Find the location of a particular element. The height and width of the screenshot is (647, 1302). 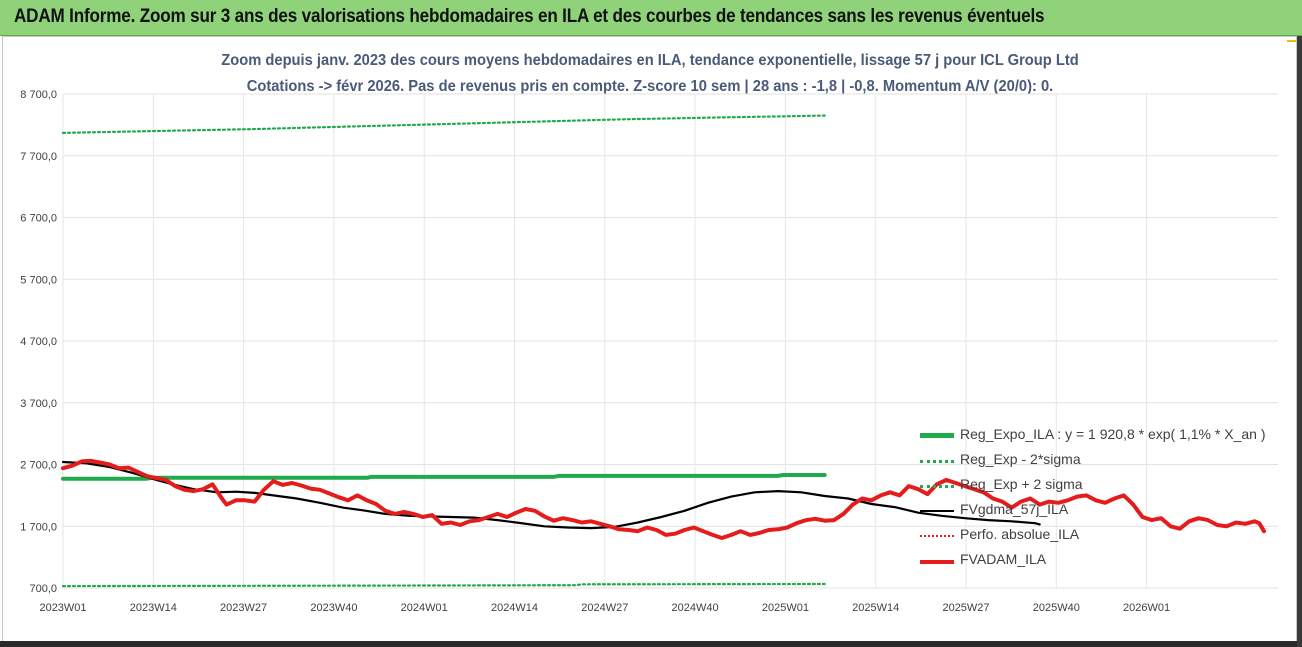

window-bottom-edge is located at coordinates (651, 644).